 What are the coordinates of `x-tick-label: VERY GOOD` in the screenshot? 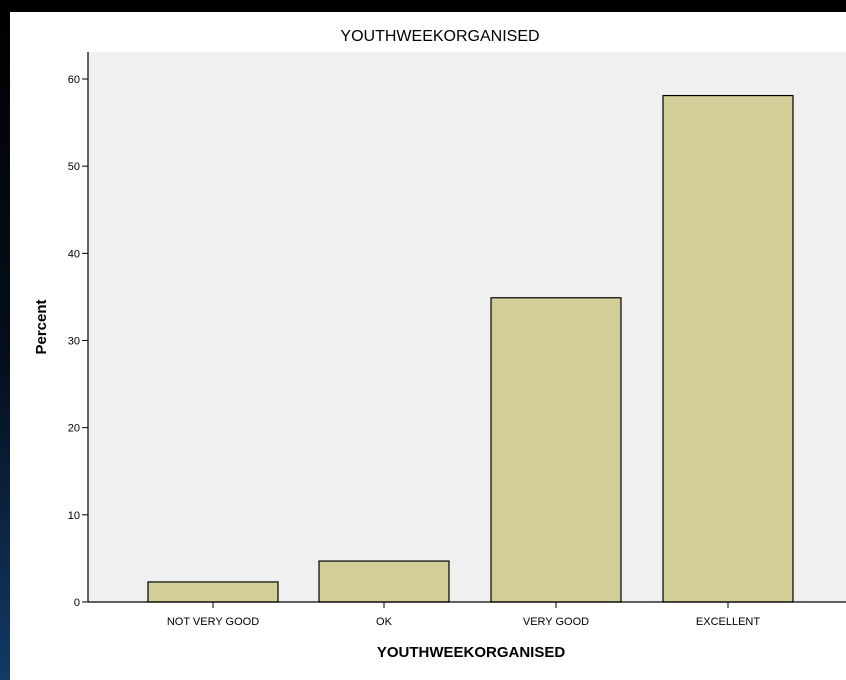 It's located at (556, 622).